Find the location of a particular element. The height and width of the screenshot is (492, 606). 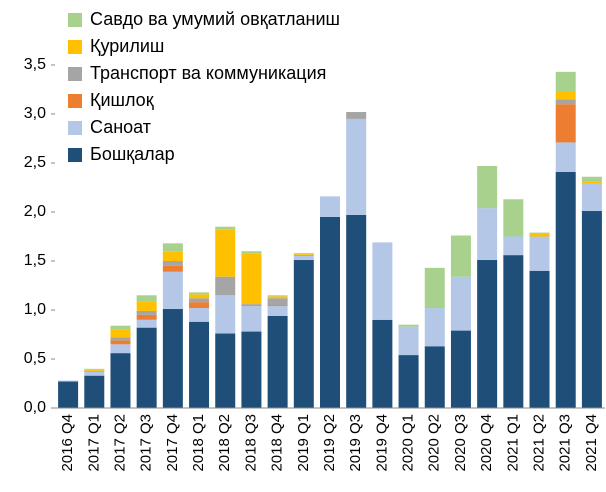

legend-label: Бошқалар is located at coordinates (132, 154).